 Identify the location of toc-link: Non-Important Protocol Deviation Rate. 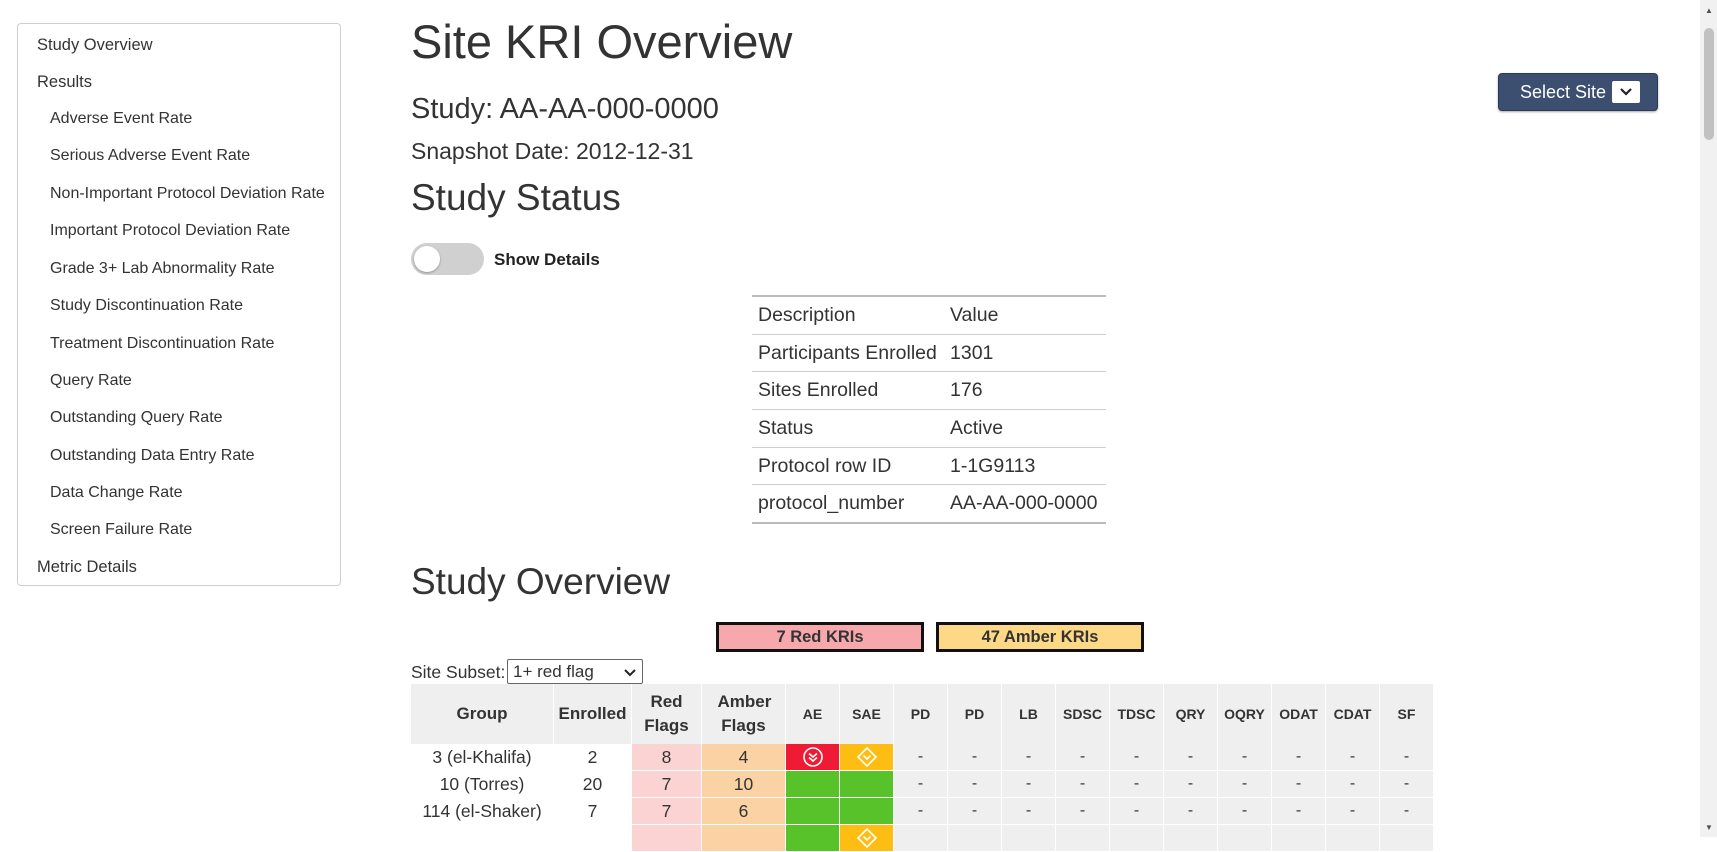
(187, 193).